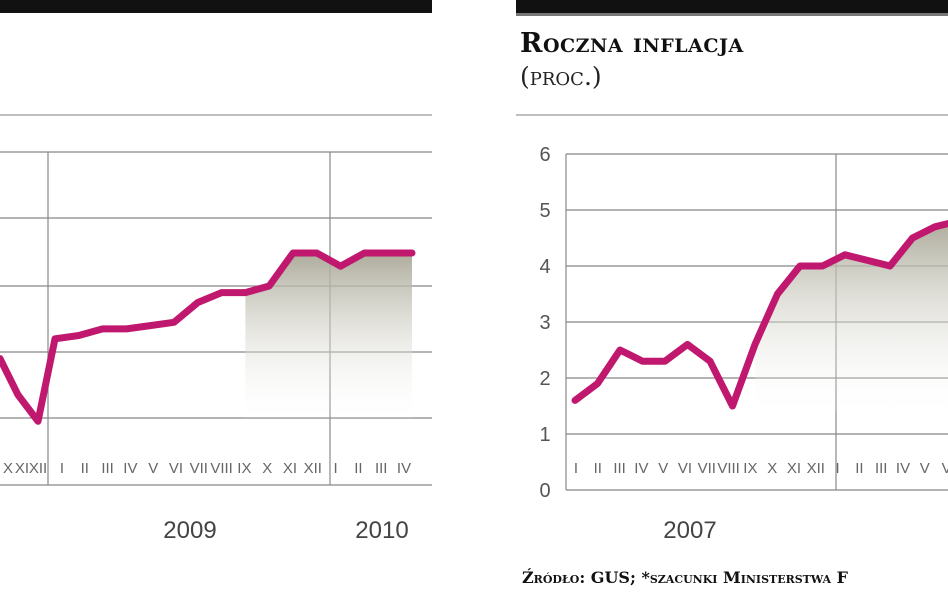 This screenshot has height=593, width=948. Describe the element at coordinates (153, 468) in the screenshot. I see `left-month-label: V` at that location.